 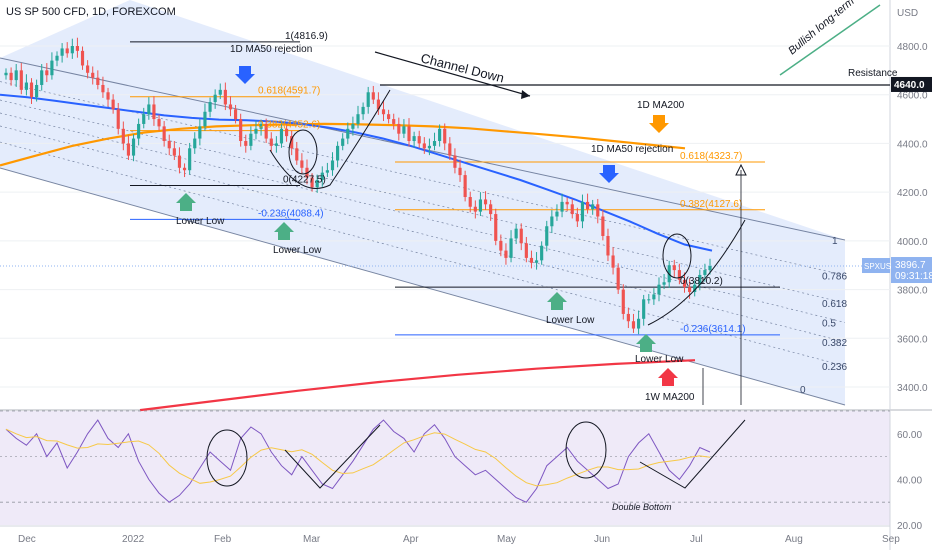 I want to click on fib-level-label: 0(3810.2), so click(x=701, y=281).